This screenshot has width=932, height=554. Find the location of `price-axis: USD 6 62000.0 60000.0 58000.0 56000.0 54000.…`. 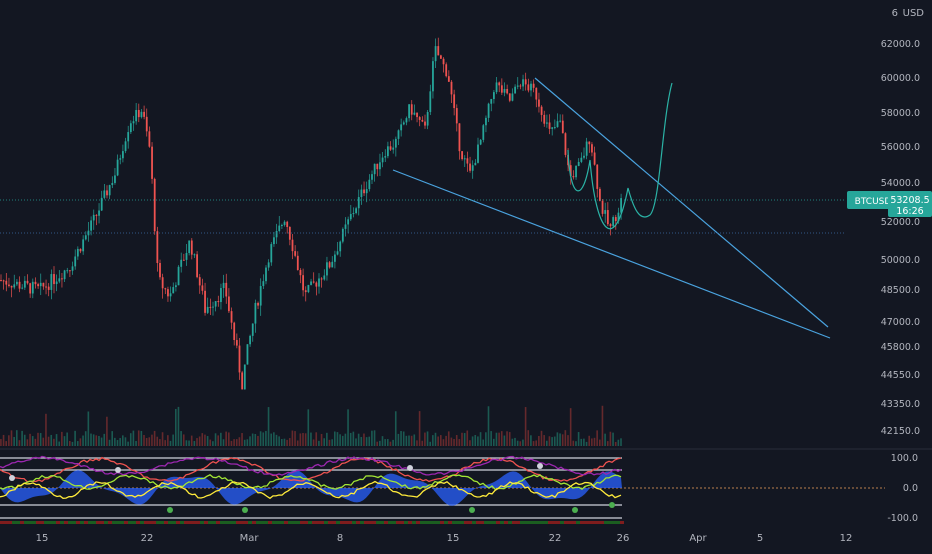

price-axis: USD 6 62000.0 60000.0 58000.0 56000.0 54000.… is located at coordinates (903, 222).